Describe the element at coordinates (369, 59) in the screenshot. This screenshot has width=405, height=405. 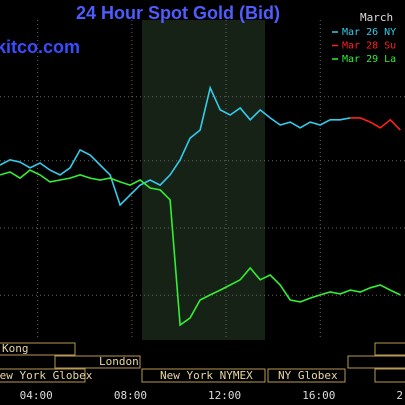
I see `legend-label: Mar 29 La` at that location.